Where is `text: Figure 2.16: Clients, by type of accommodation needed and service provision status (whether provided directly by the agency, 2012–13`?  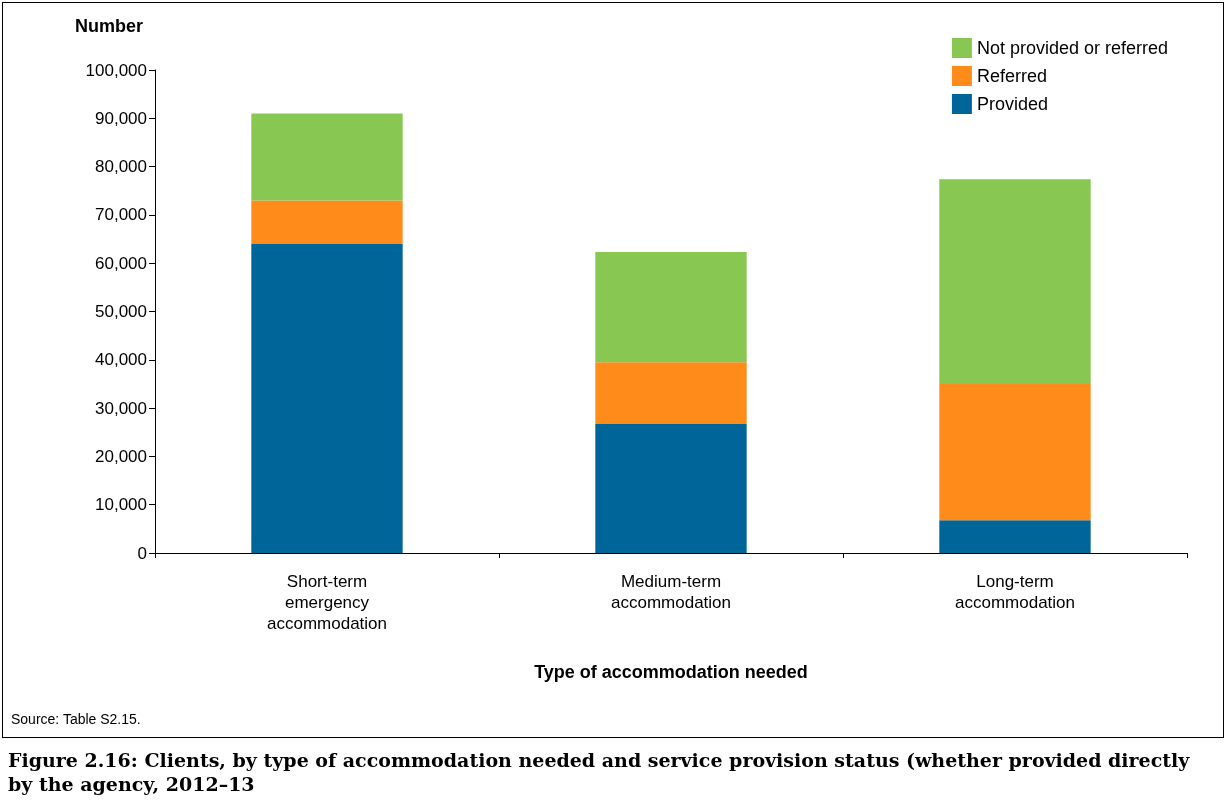
text: Figure 2.16: Clients, by type of accommodation needed and service provision status (whether provided directly by the agency, 2012–13 is located at coordinates (599, 772).